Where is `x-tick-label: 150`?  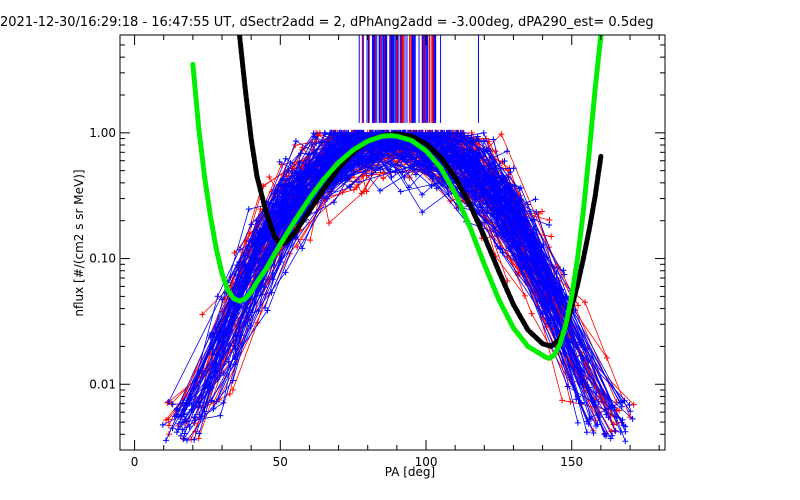
x-tick-label: 150 is located at coordinates (571, 462).